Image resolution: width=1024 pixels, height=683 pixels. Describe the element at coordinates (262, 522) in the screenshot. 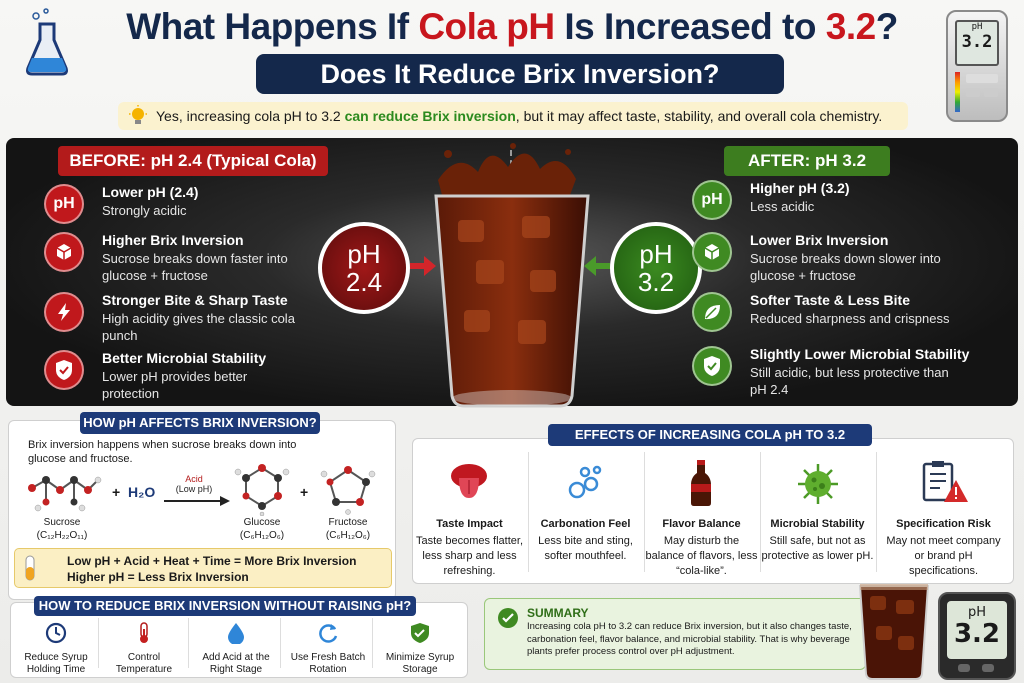

I see `molecule-name: Glucose` at that location.